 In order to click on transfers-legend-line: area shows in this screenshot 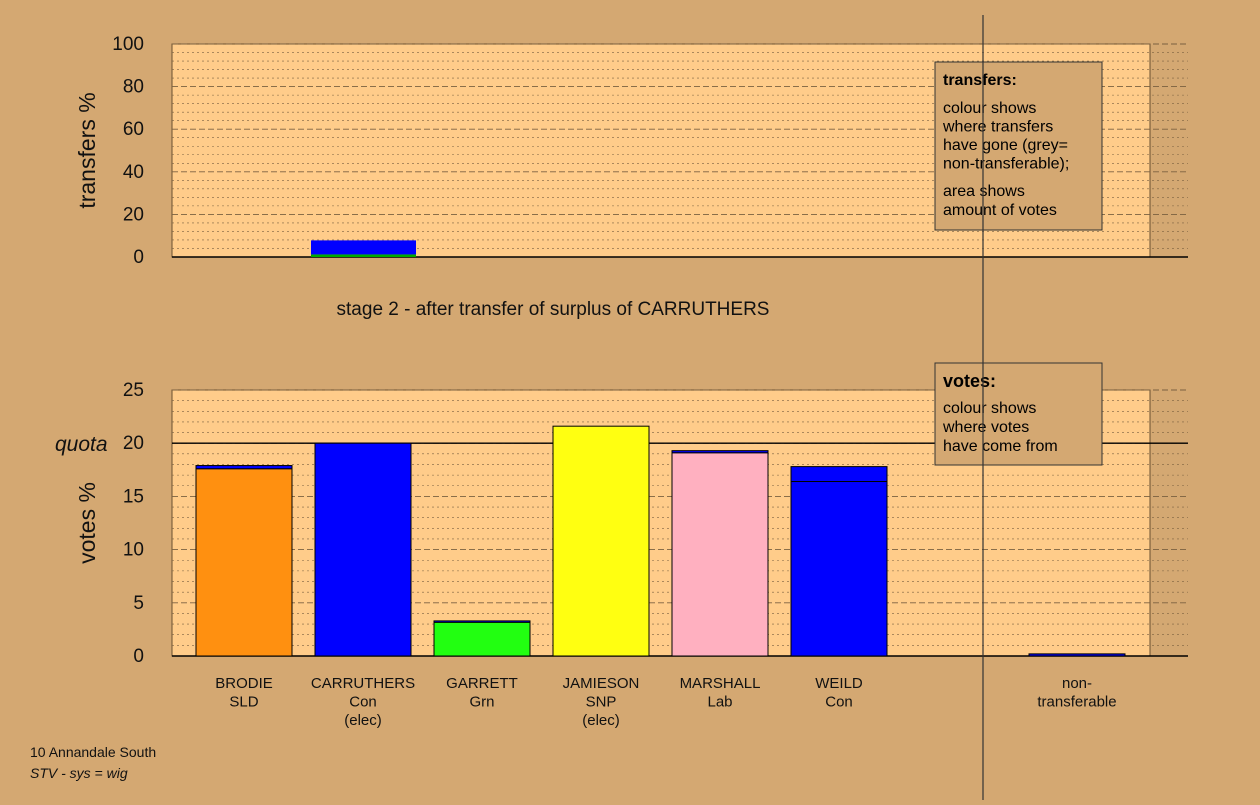, I will do `click(984, 191)`.